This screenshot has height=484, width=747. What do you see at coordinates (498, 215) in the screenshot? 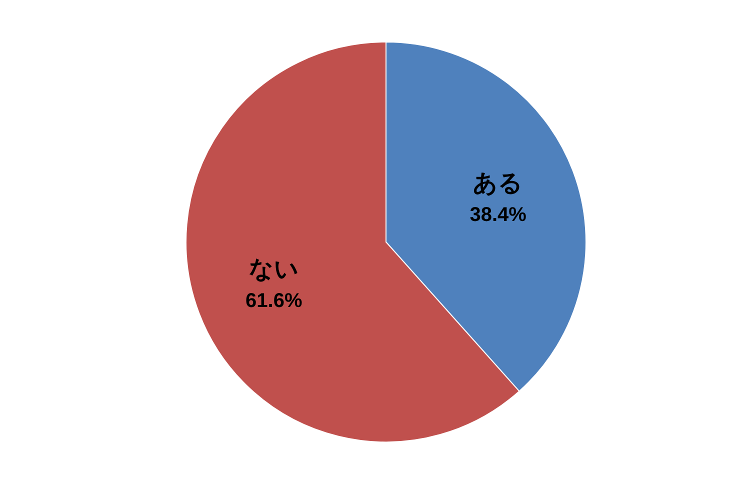
I see `data-label: 38.4%` at bounding box center [498, 215].